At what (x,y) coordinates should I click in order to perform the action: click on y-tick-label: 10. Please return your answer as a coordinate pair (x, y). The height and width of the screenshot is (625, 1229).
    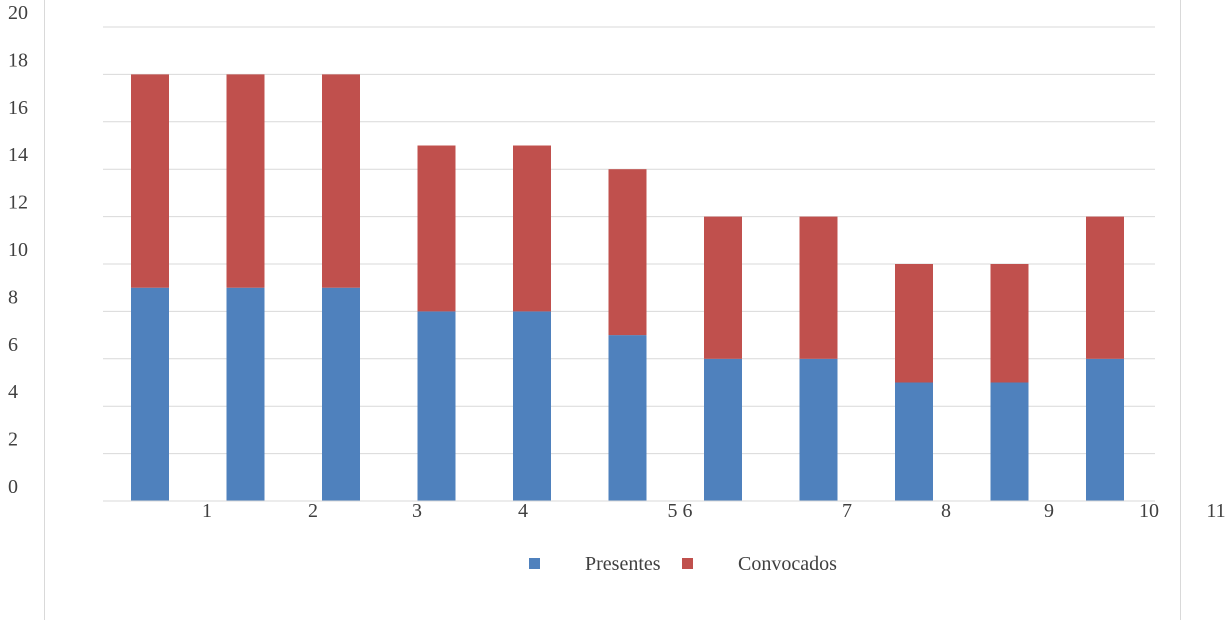
    Looking at the image, I should click on (18, 250).